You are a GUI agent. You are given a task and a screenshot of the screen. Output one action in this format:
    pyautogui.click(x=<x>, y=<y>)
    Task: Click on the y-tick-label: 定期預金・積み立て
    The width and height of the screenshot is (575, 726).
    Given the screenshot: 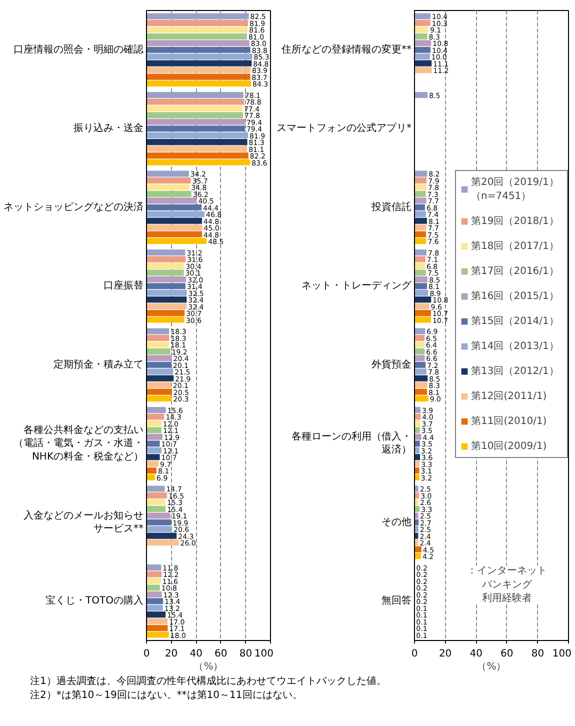 What is the action you would take?
    pyautogui.click(x=99, y=364)
    